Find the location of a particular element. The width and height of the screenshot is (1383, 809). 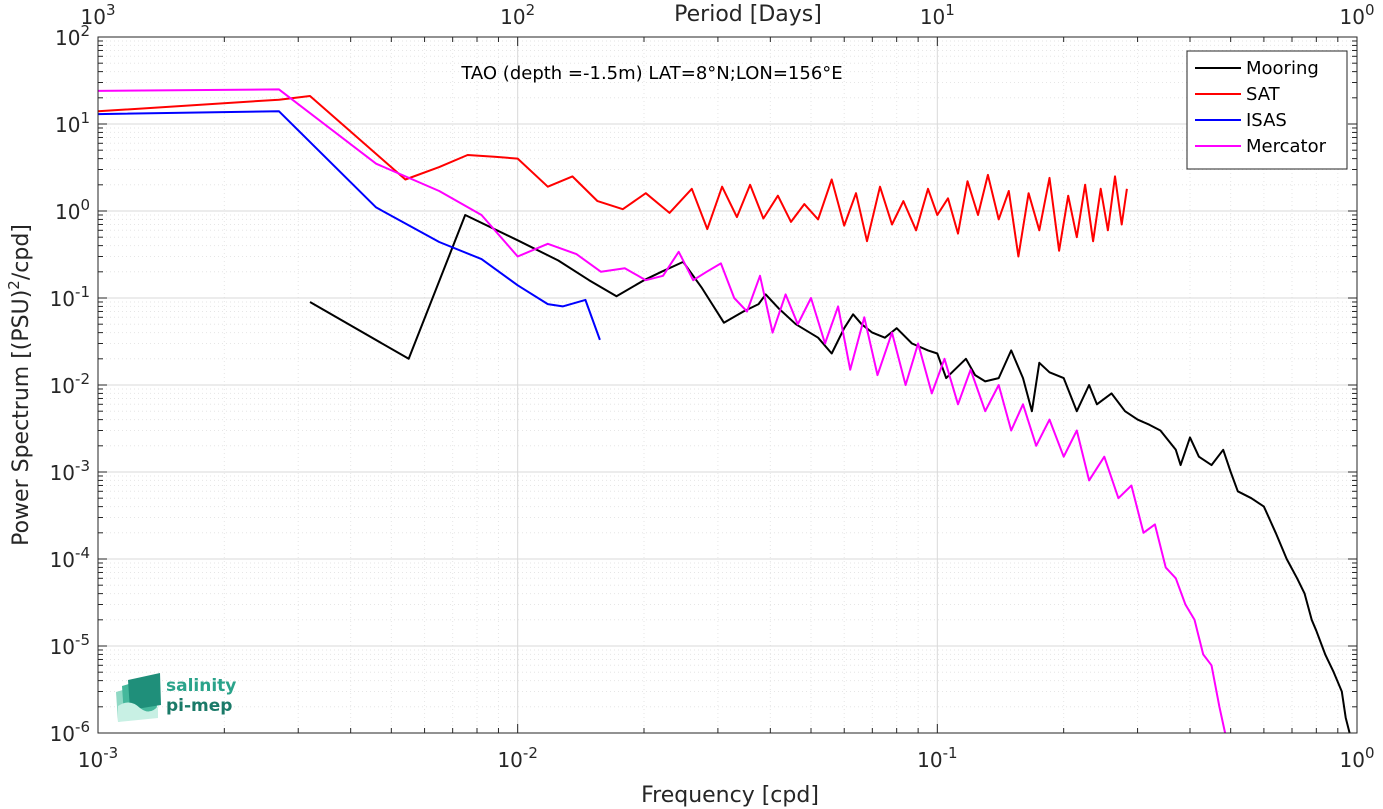

legend: Mooring SAT ISAS Mercator is located at coordinates (1267, 110).